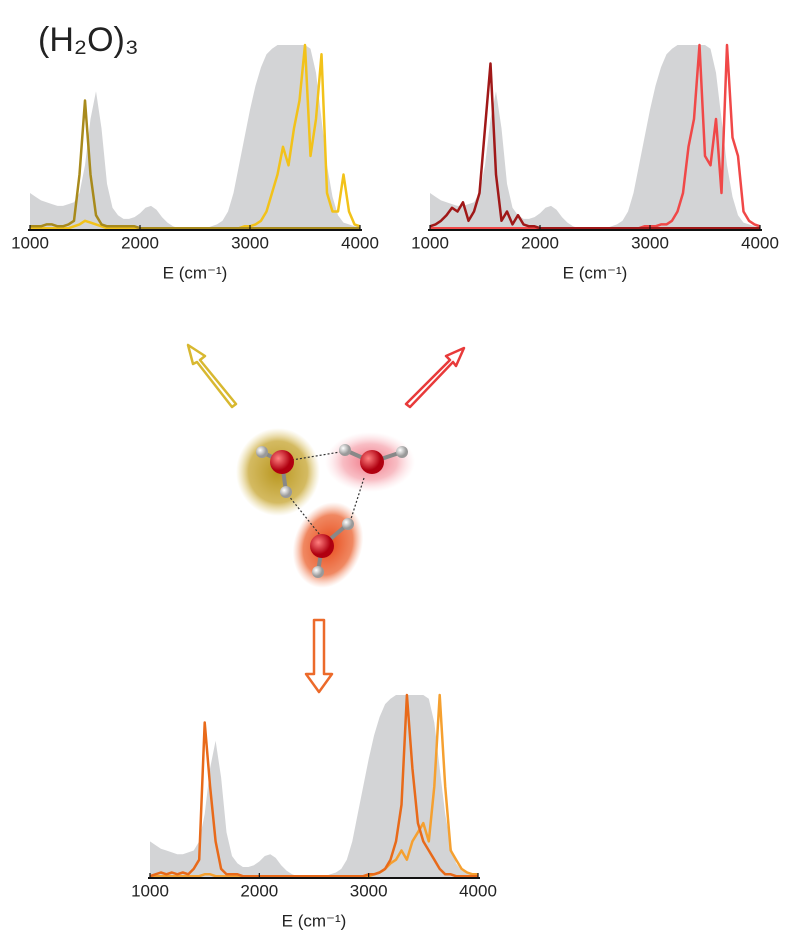  What do you see at coordinates (88, 40) in the screenshot?
I see `figure-title: (H₂O)₃` at bounding box center [88, 40].